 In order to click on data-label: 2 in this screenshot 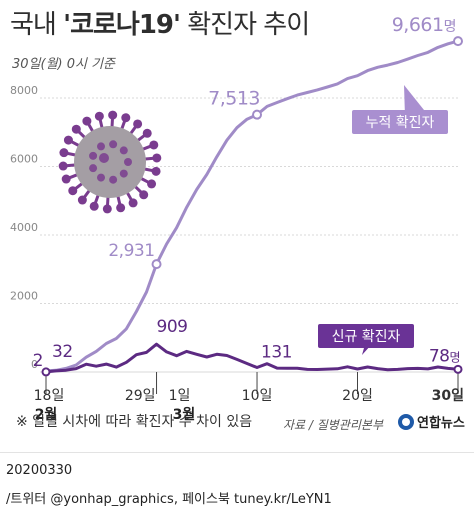, I will do `click(38, 361)`.